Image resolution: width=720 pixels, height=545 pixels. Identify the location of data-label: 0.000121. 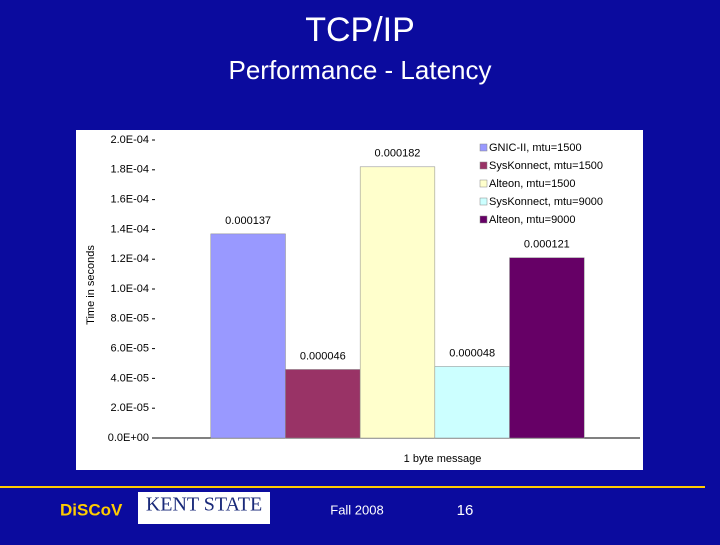
(547, 245).